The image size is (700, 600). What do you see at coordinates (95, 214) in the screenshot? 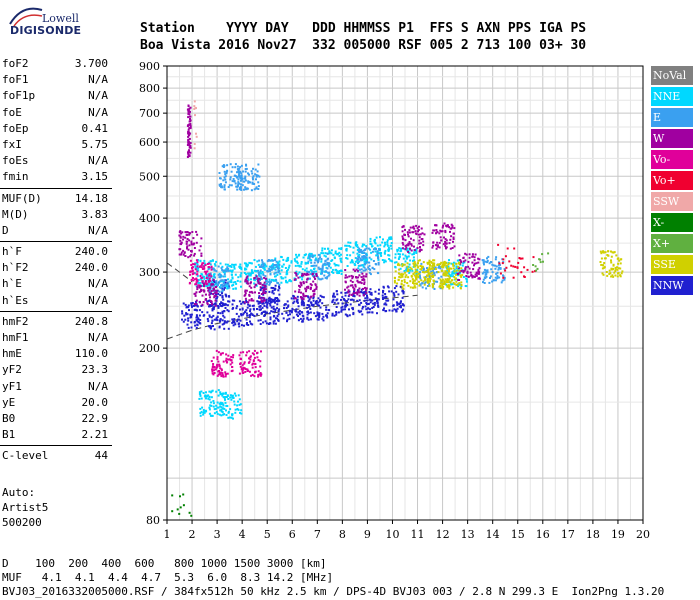
I see `param-value: 3.83` at bounding box center [95, 214].